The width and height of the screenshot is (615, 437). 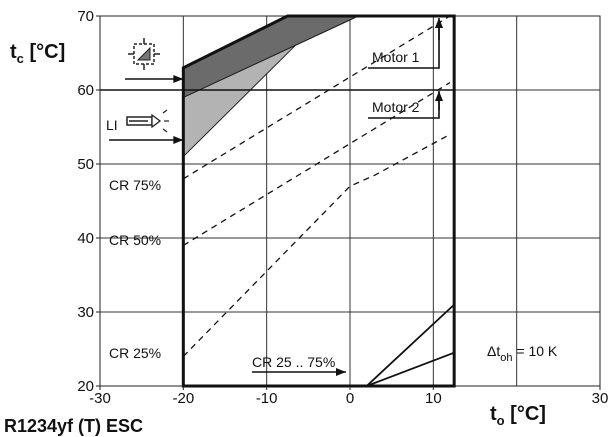 I want to click on label-cr50: CR 50%, so click(x=135, y=240).